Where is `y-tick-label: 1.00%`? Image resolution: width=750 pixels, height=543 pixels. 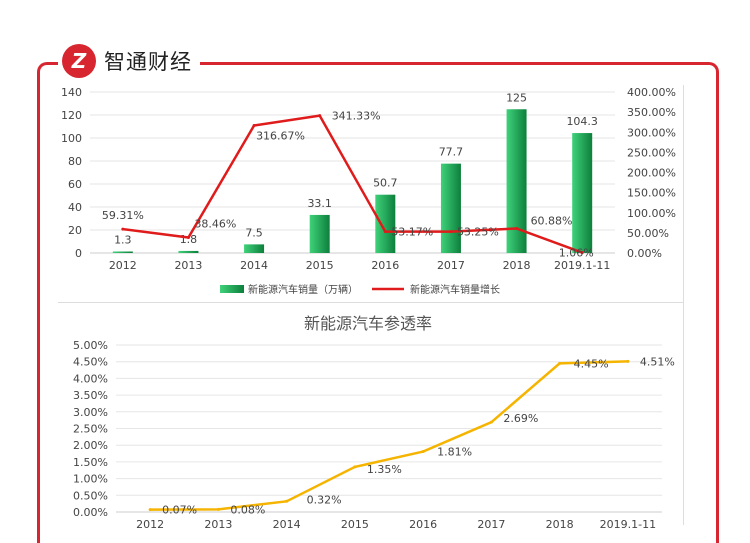 y-tick-label: 1.00% is located at coordinates (90, 479).